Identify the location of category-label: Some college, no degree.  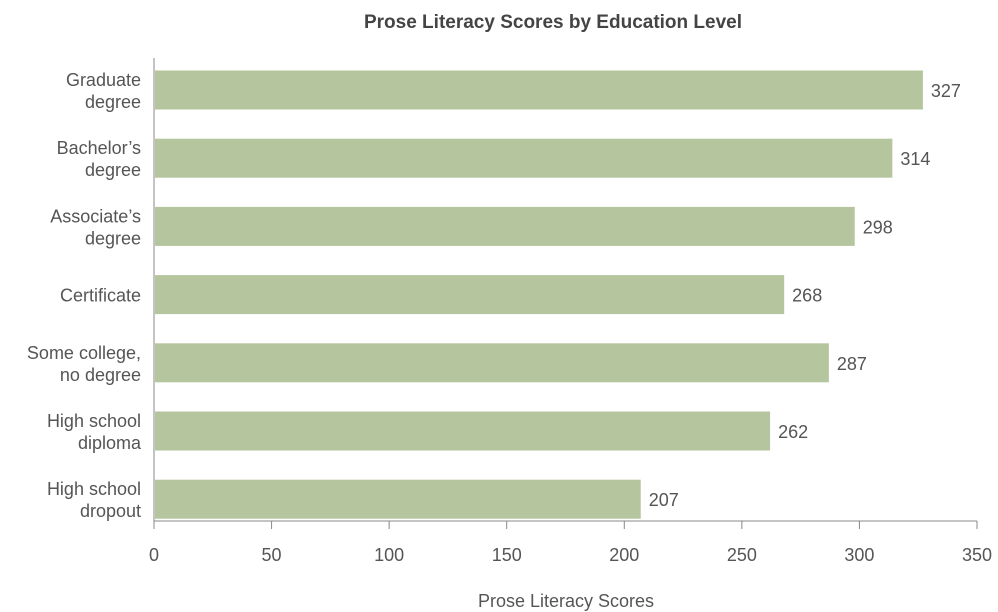
(84, 364).